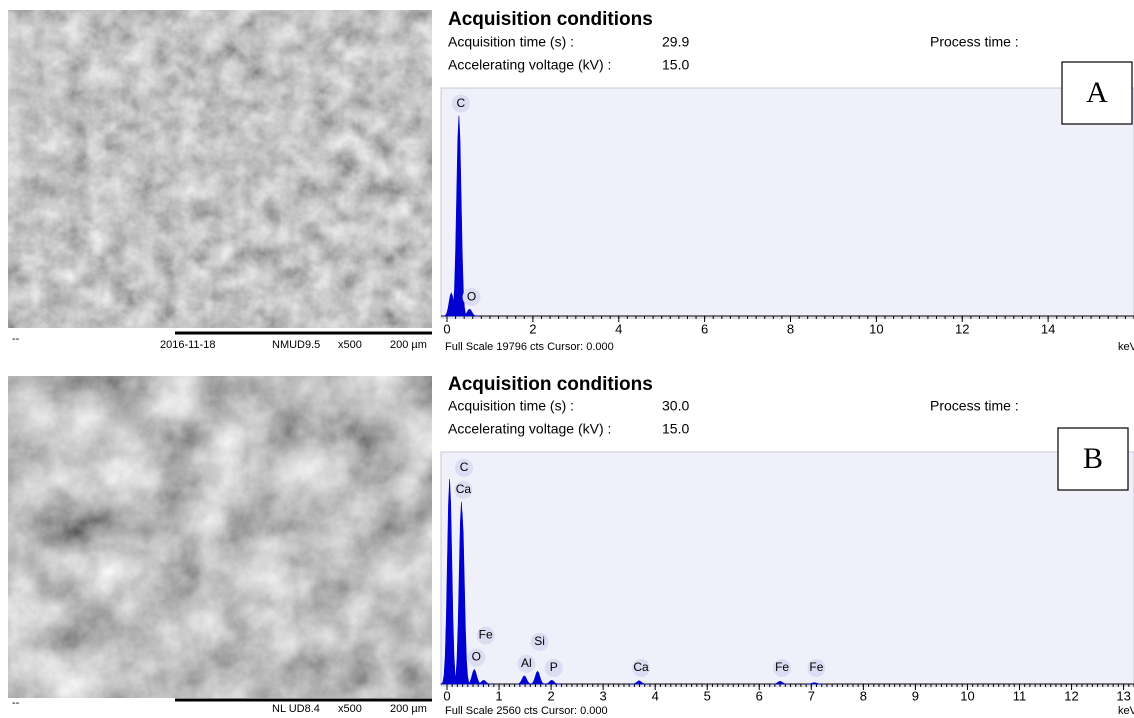  I want to click on peak-label: Si, so click(539, 641).